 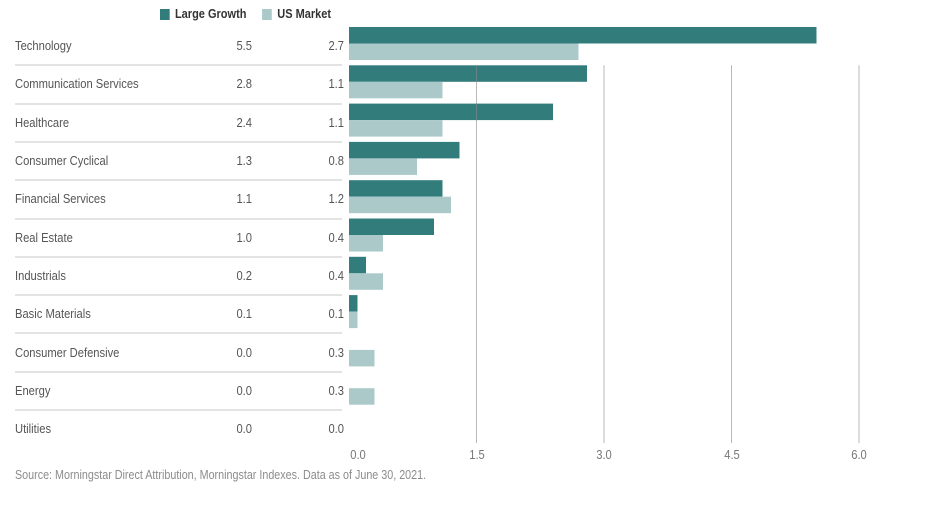 What do you see at coordinates (583, 35) in the screenshot?
I see `bar-large-growth-technology` at bounding box center [583, 35].